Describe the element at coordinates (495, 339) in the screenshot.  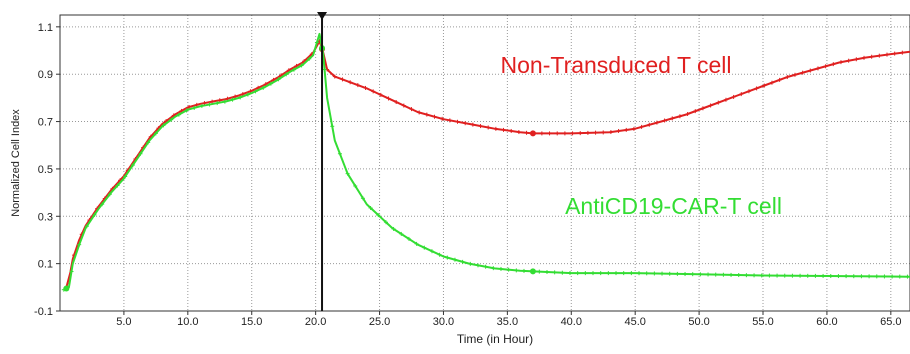
I see `x-axis-title: Time (in Hour)` at that location.